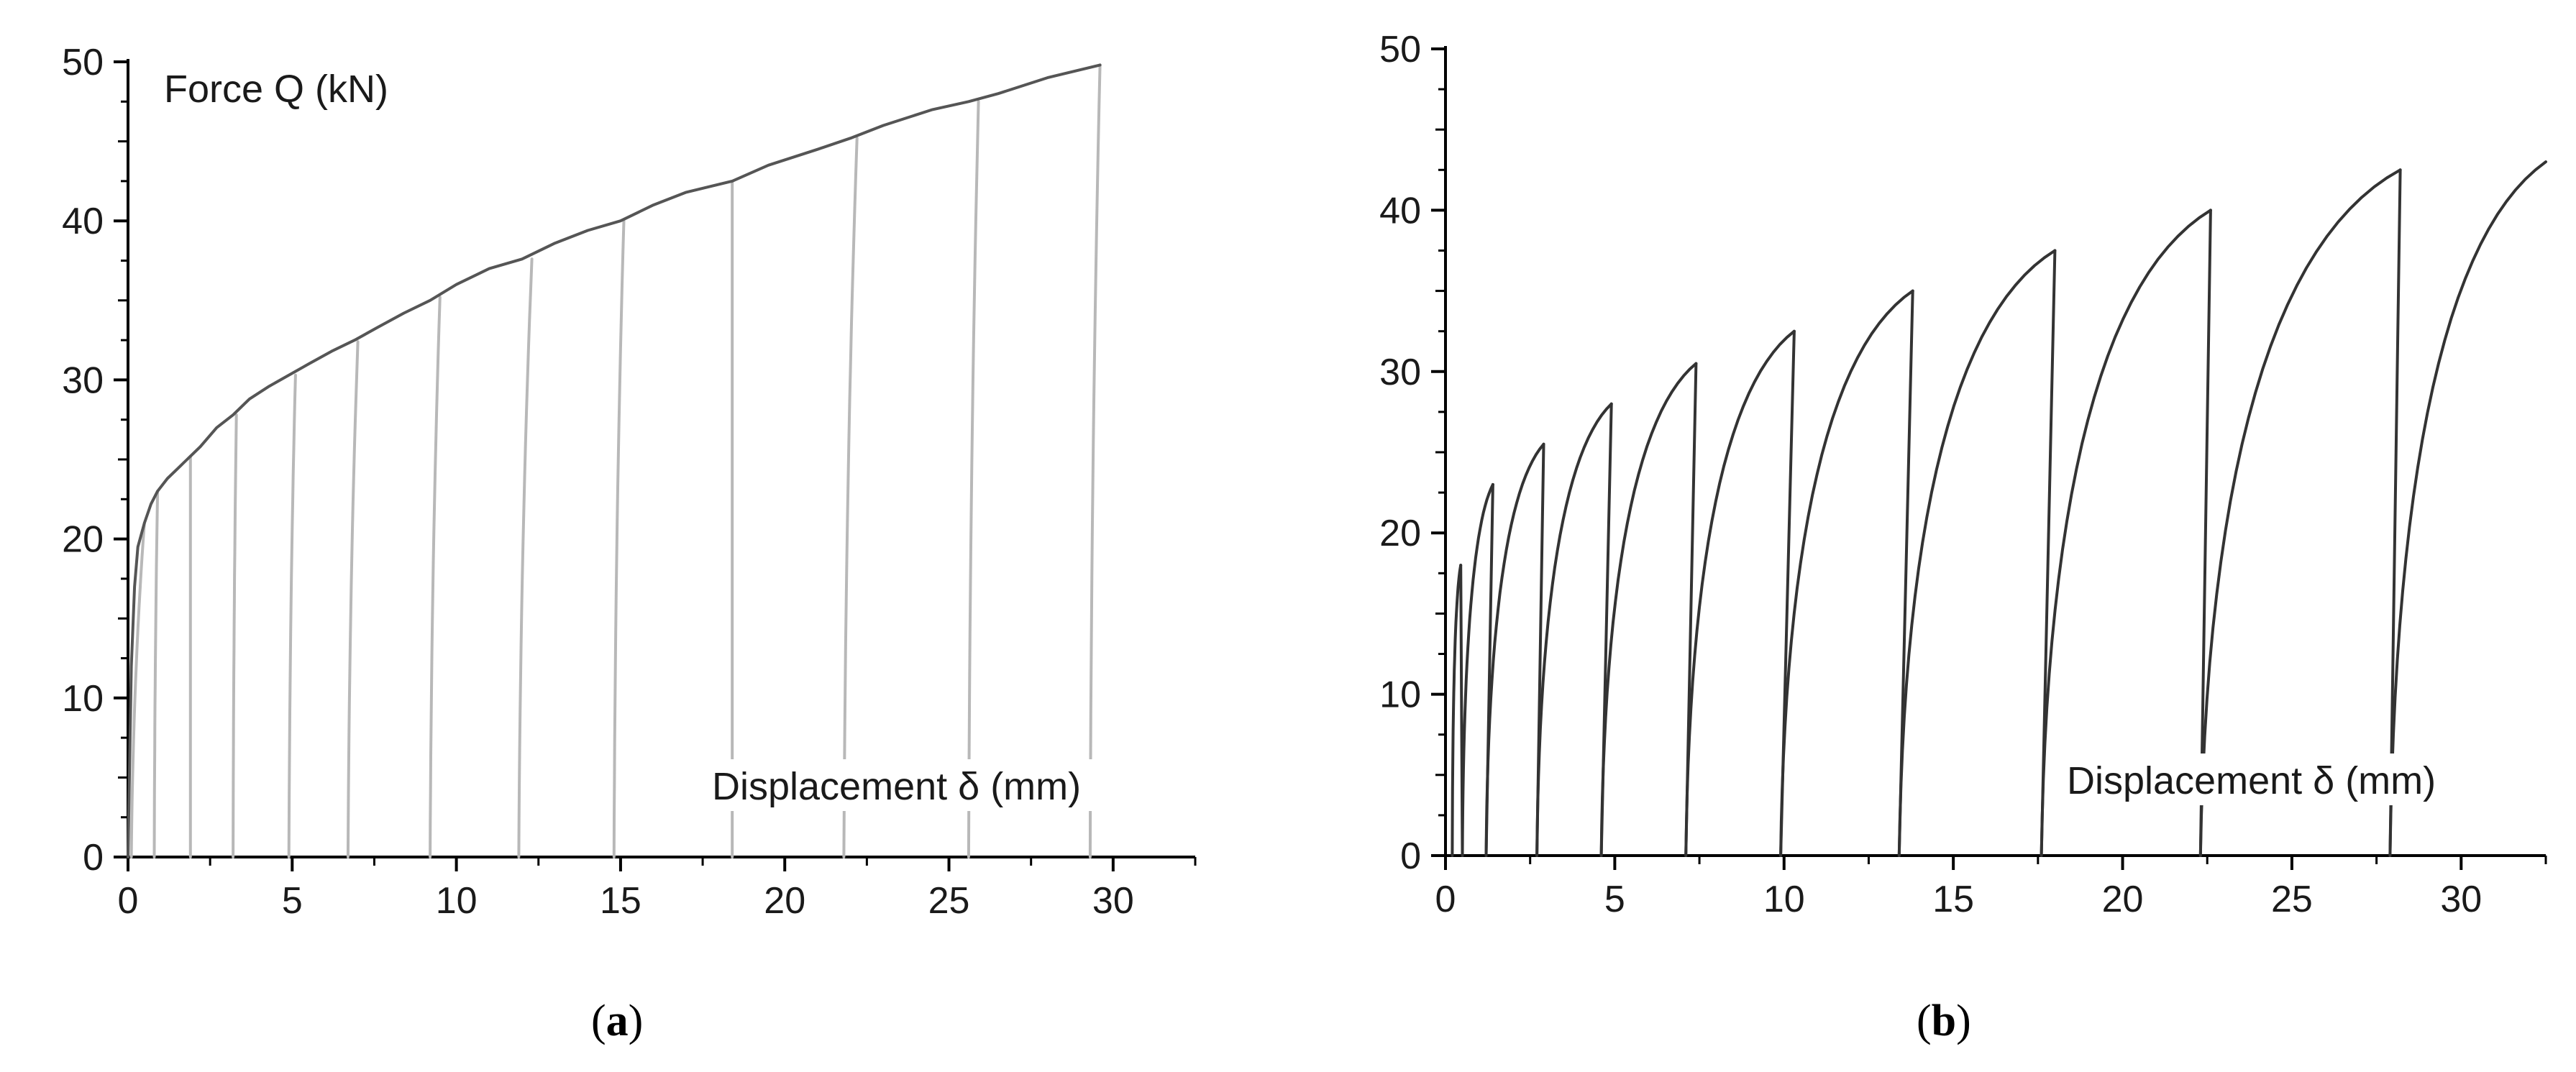  I want to click on panel-caption-letter: b, so click(1944, 1021).